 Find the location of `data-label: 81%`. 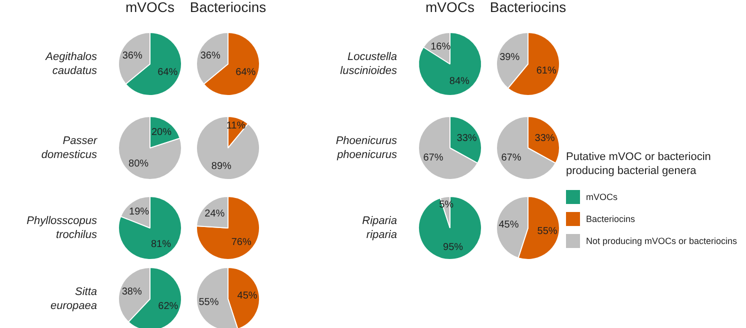

data-label: 81% is located at coordinates (161, 244).